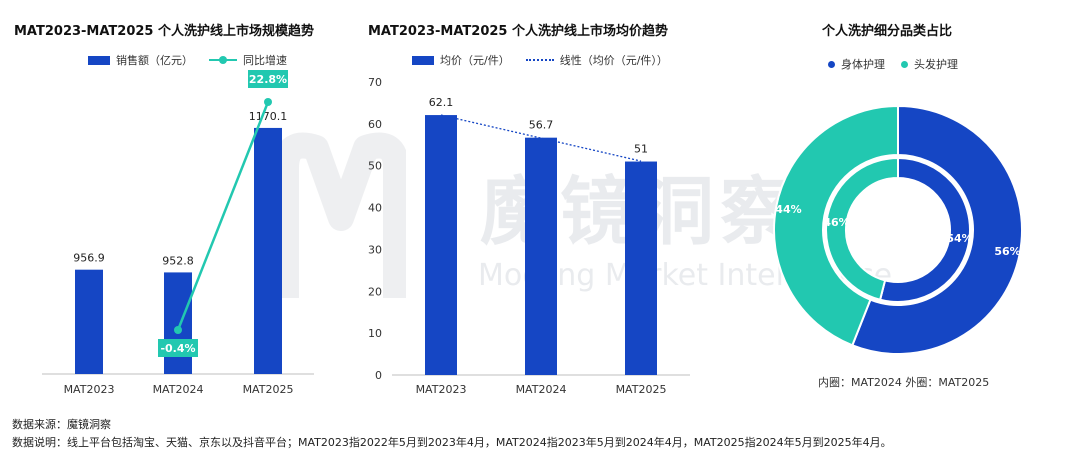  What do you see at coordinates (223, 60) in the screenshot?
I see `legend-swatch-line` at bounding box center [223, 60].